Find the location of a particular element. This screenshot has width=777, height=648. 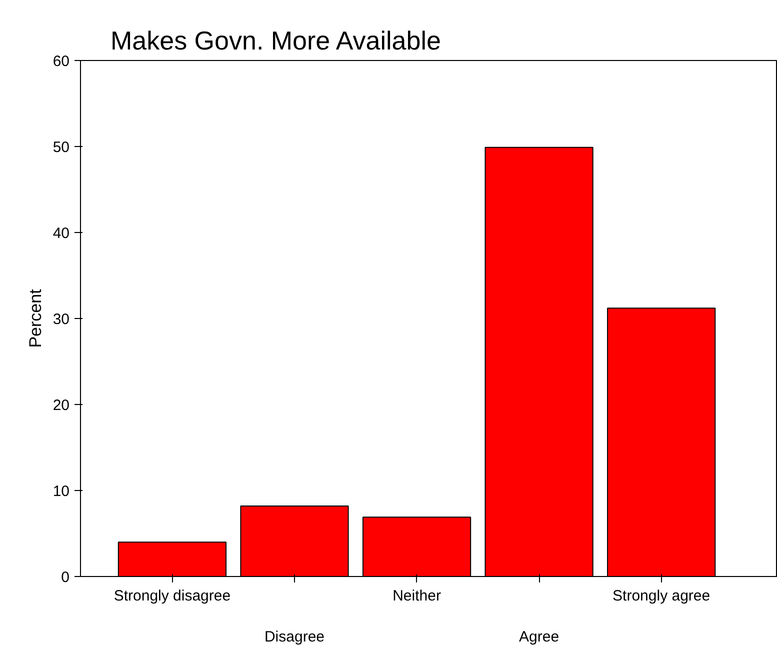

y-tick-label: 30 is located at coordinates (61, 319).